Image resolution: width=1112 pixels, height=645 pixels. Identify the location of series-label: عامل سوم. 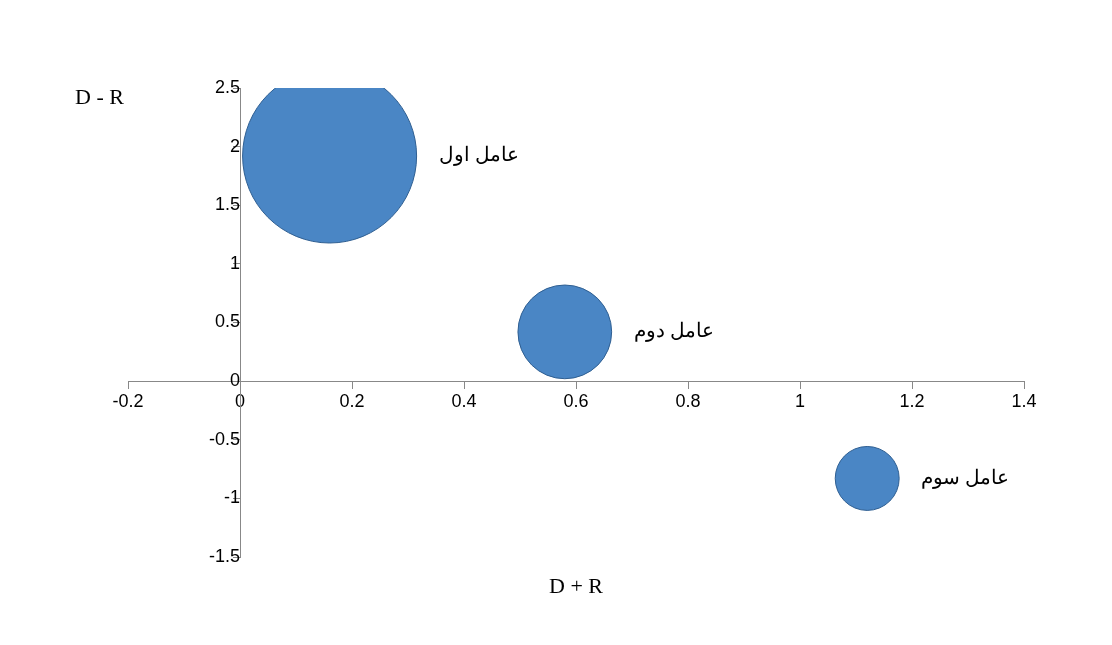
(965, 477).